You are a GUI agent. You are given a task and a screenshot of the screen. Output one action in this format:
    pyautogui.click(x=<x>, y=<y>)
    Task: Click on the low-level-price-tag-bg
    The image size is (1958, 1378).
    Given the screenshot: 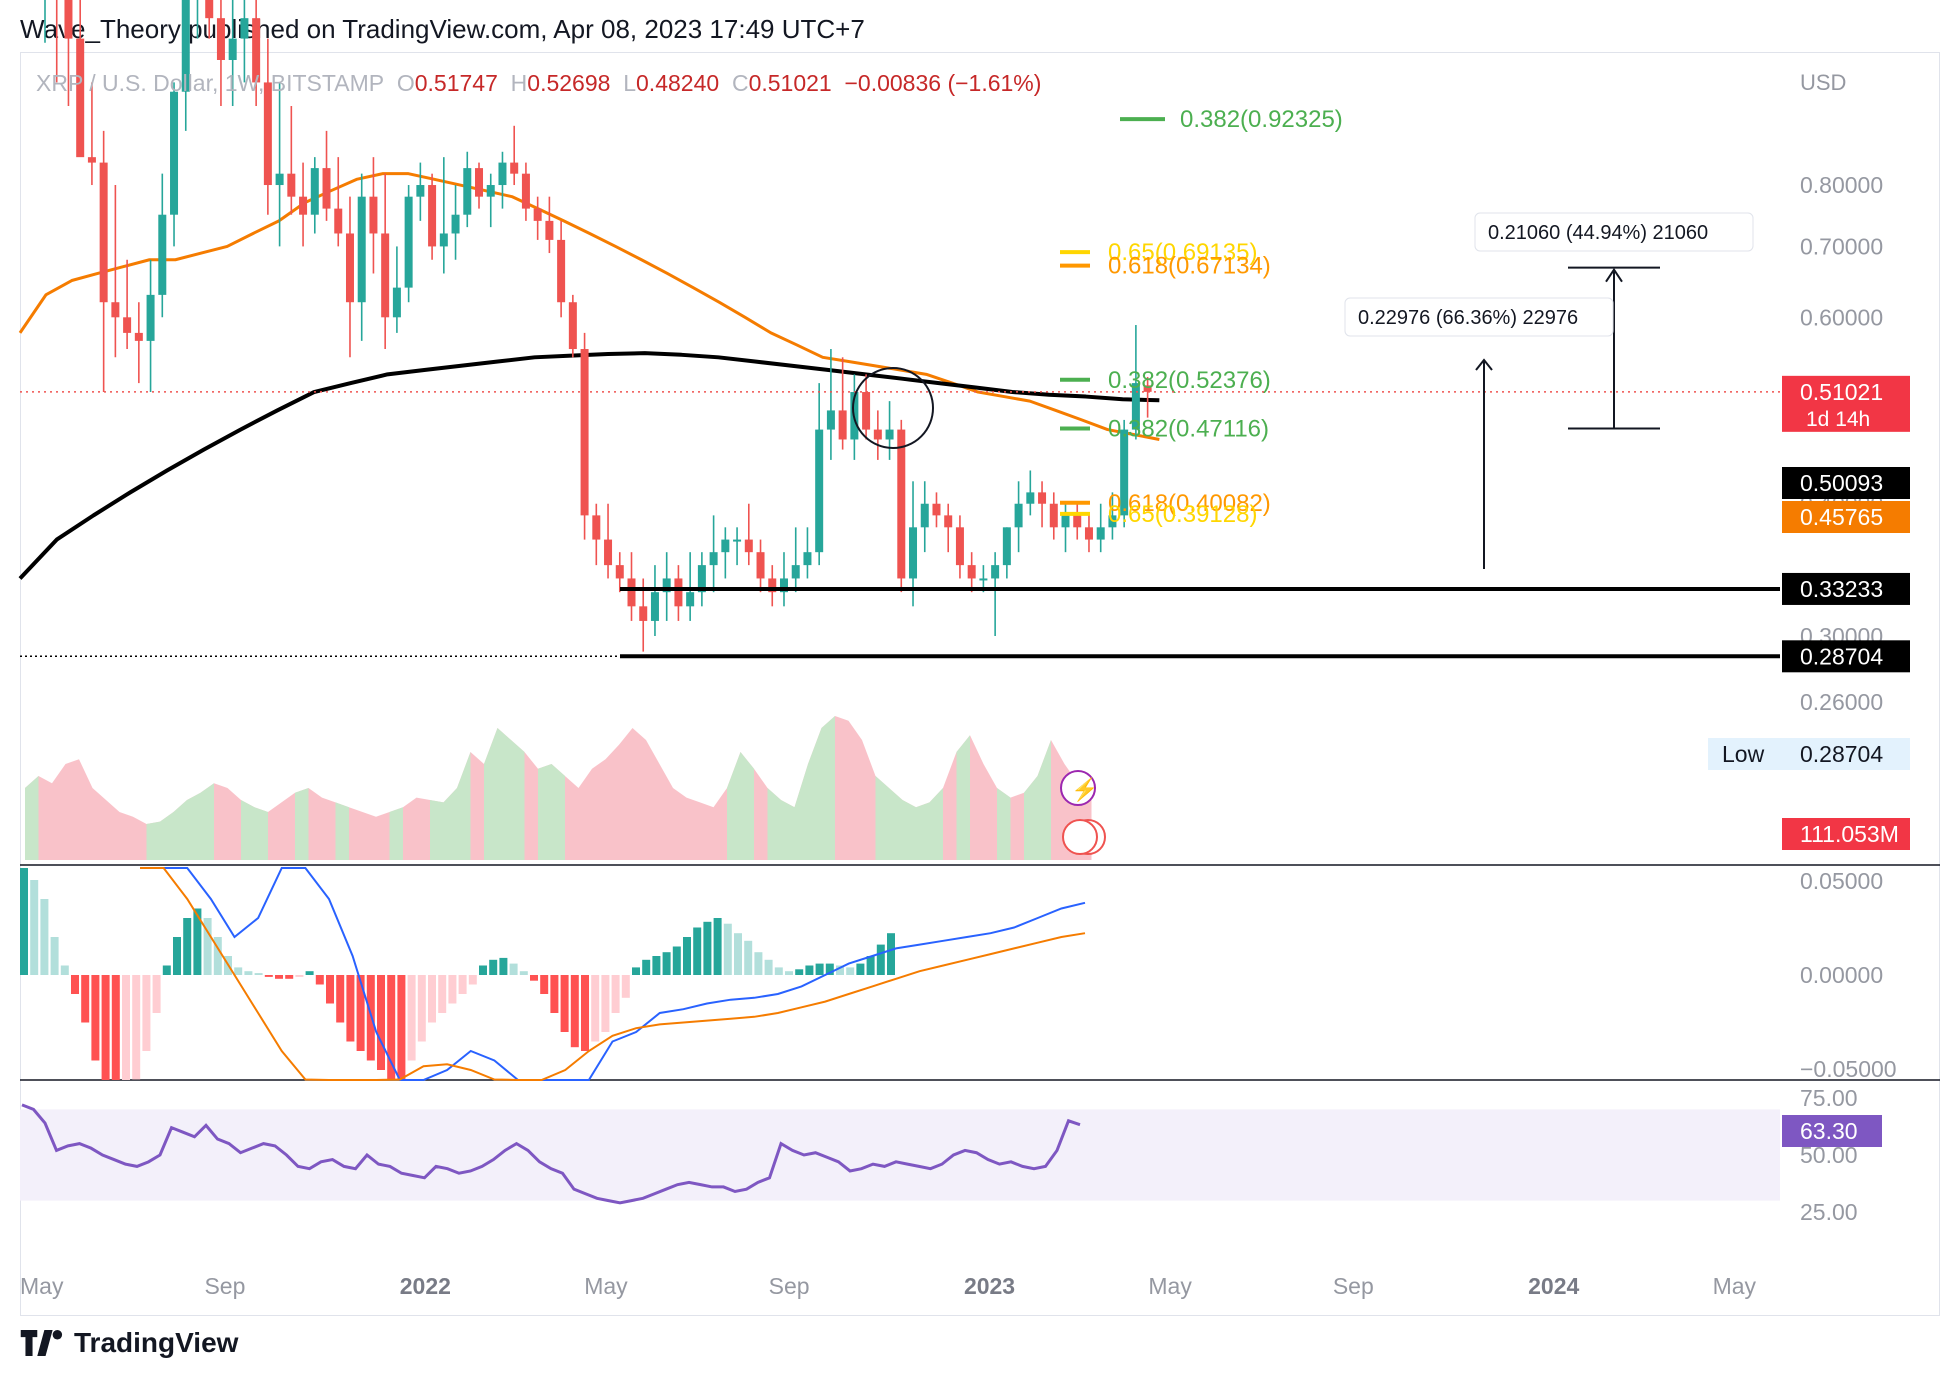 What is the action you would take?
    pyautogui.click(x=1846, y=656)
    